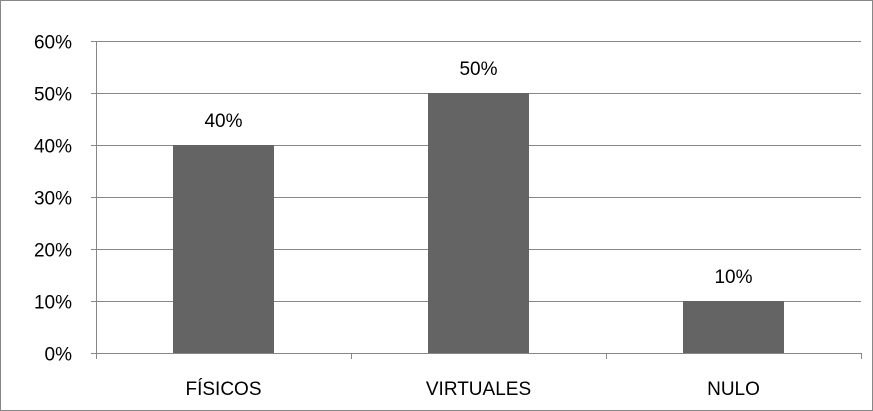 Image resolution: width=873 pixels, height=411 pixels. I want to click on y-tick-label: 50%, so click(53, 95).